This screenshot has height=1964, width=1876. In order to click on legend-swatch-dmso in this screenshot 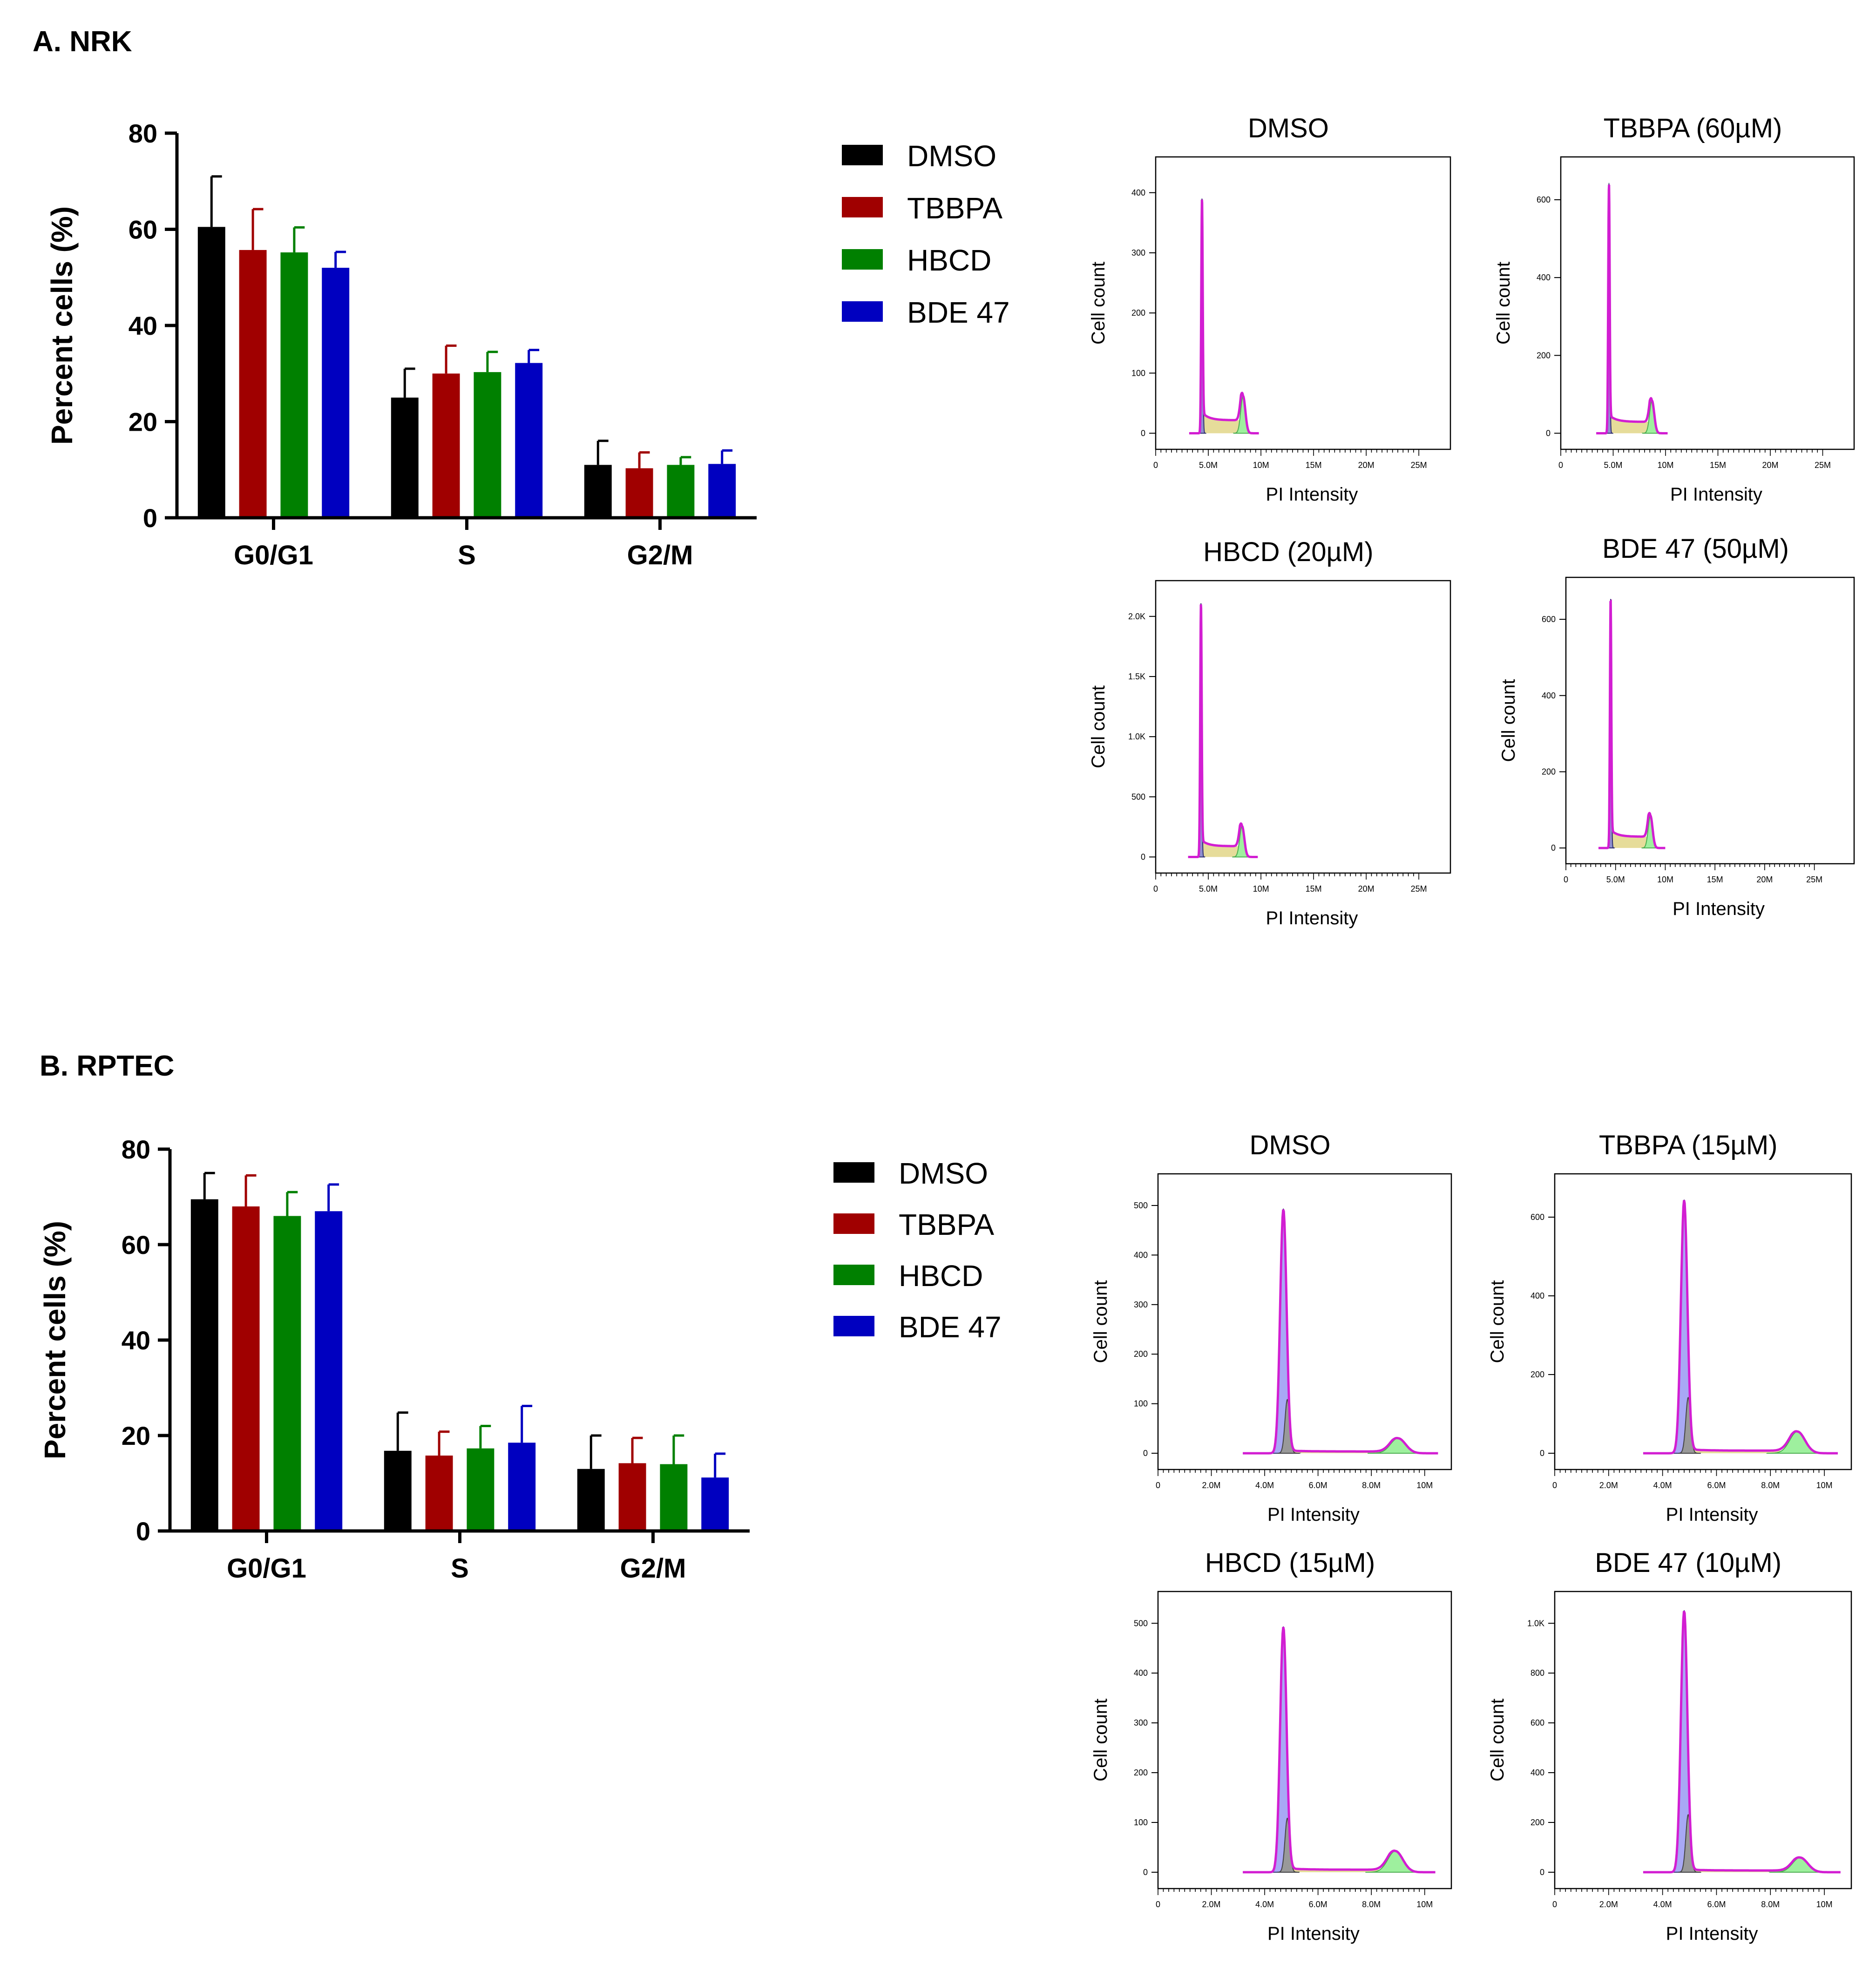, I will do `click(853, 1172)`.